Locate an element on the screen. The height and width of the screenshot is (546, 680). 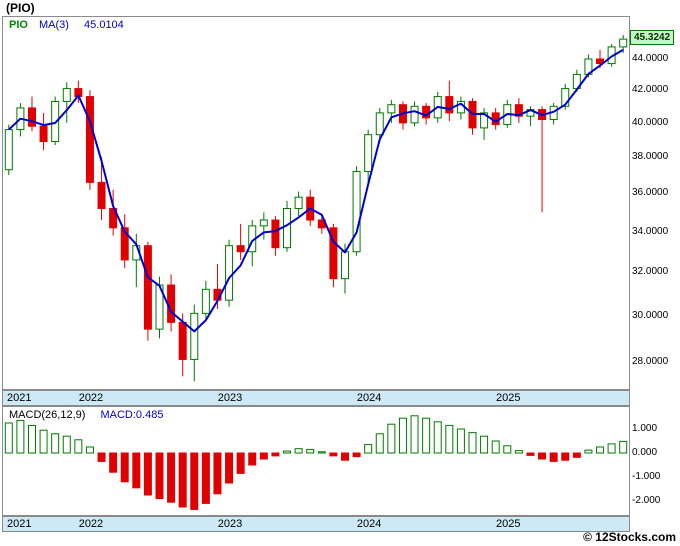
price-axis-label: 38.0000 is located at coordinates (650, 156).